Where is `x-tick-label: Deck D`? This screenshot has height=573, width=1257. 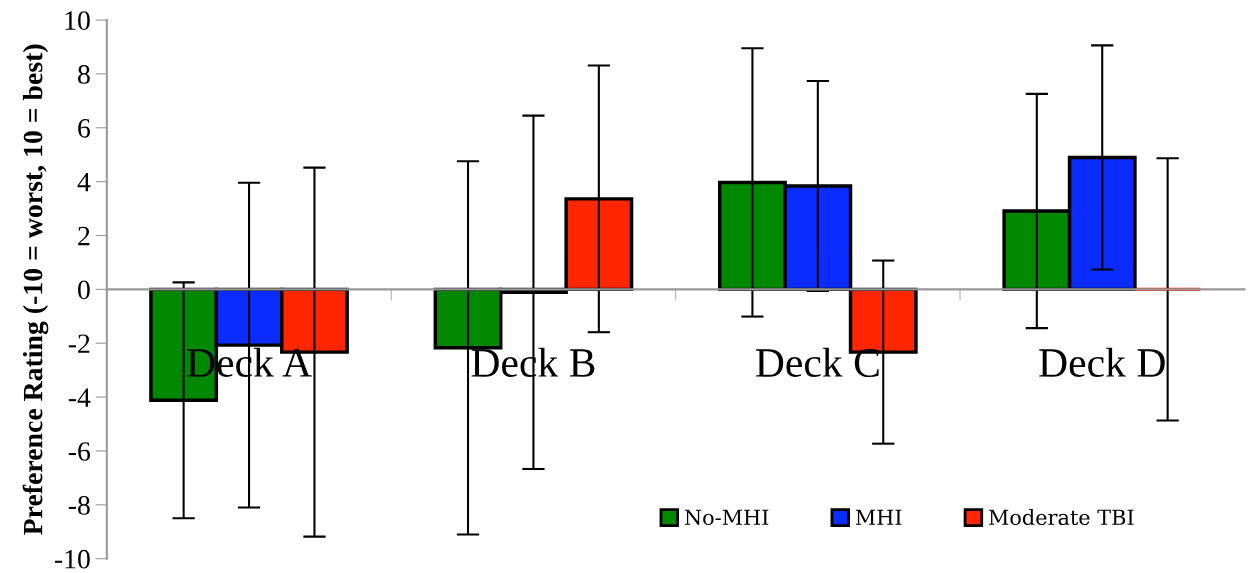
x-tick-label: Deck D is located at coordinates (1102, 362).